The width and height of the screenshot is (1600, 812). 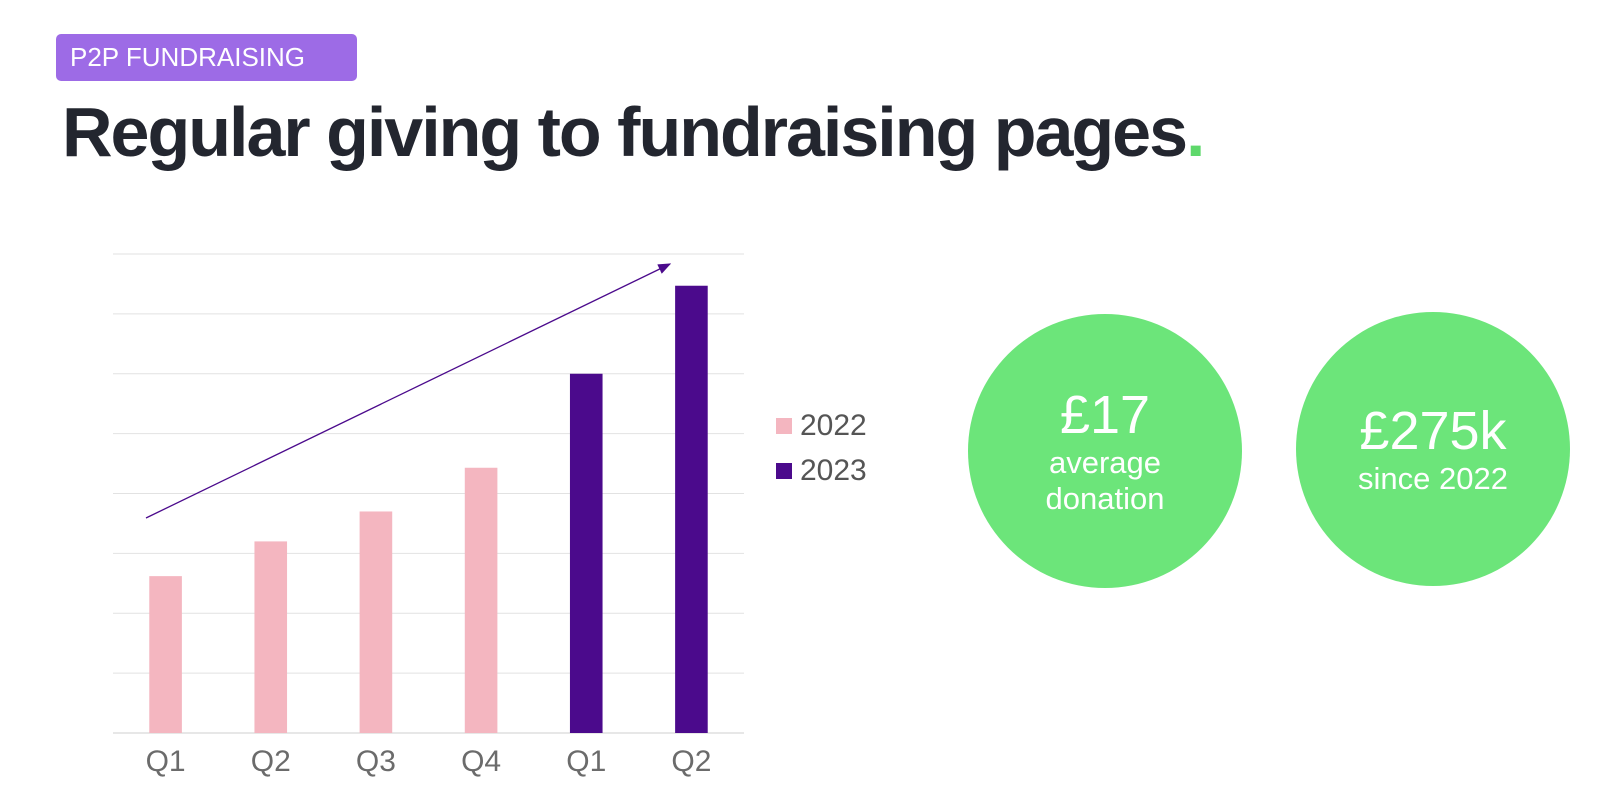 I want to click on legend-label: 2023, so click(x=833, y=470).